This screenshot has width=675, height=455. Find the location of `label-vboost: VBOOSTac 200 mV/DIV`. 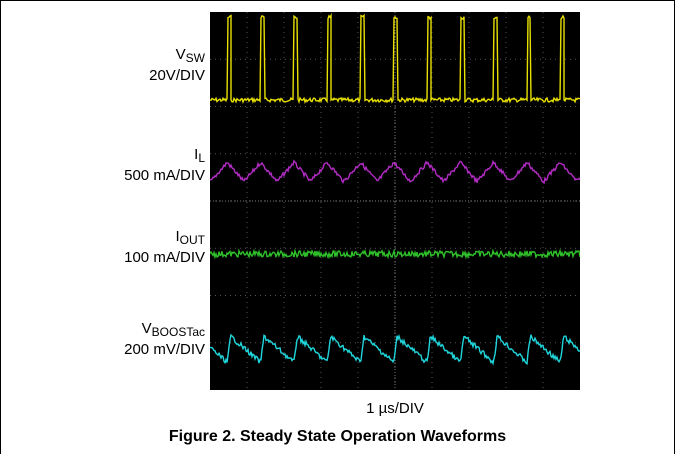

label-vboost: VBOOSTac 200 mV/DIV is located at coordinates (164, 339).